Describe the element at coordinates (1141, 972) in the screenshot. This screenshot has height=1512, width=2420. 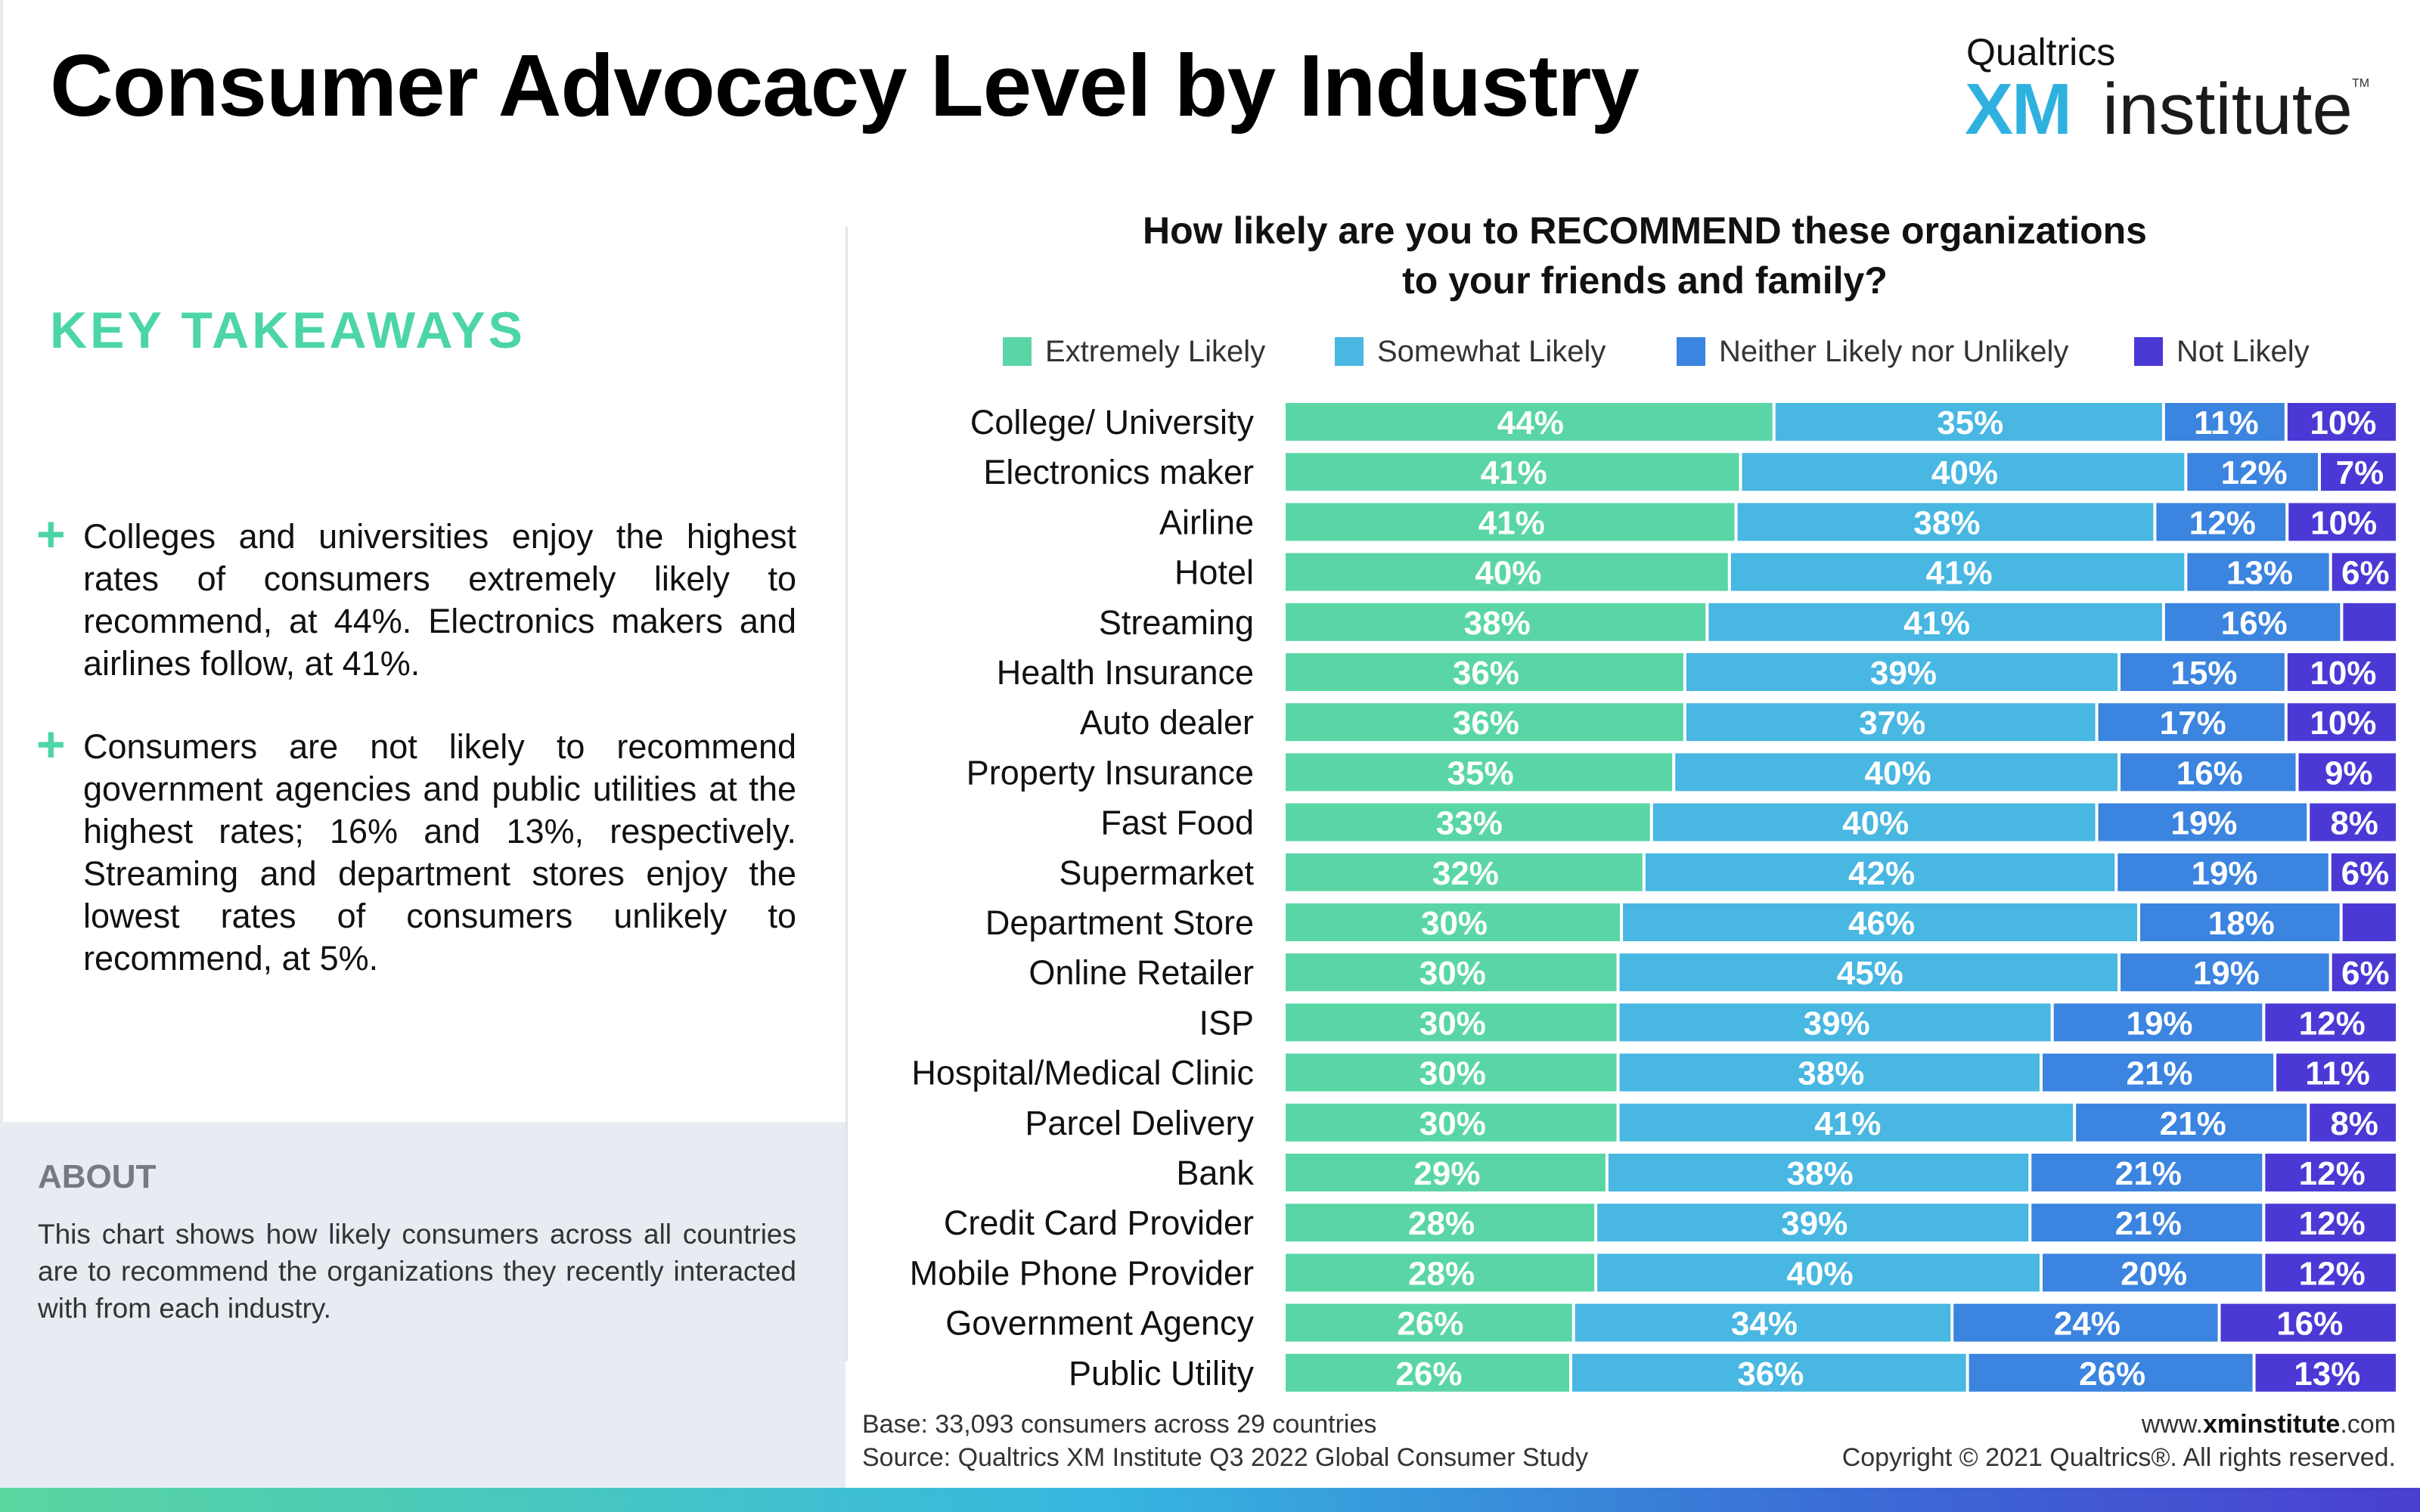
I see `category-label: Online Retailer` at that location.